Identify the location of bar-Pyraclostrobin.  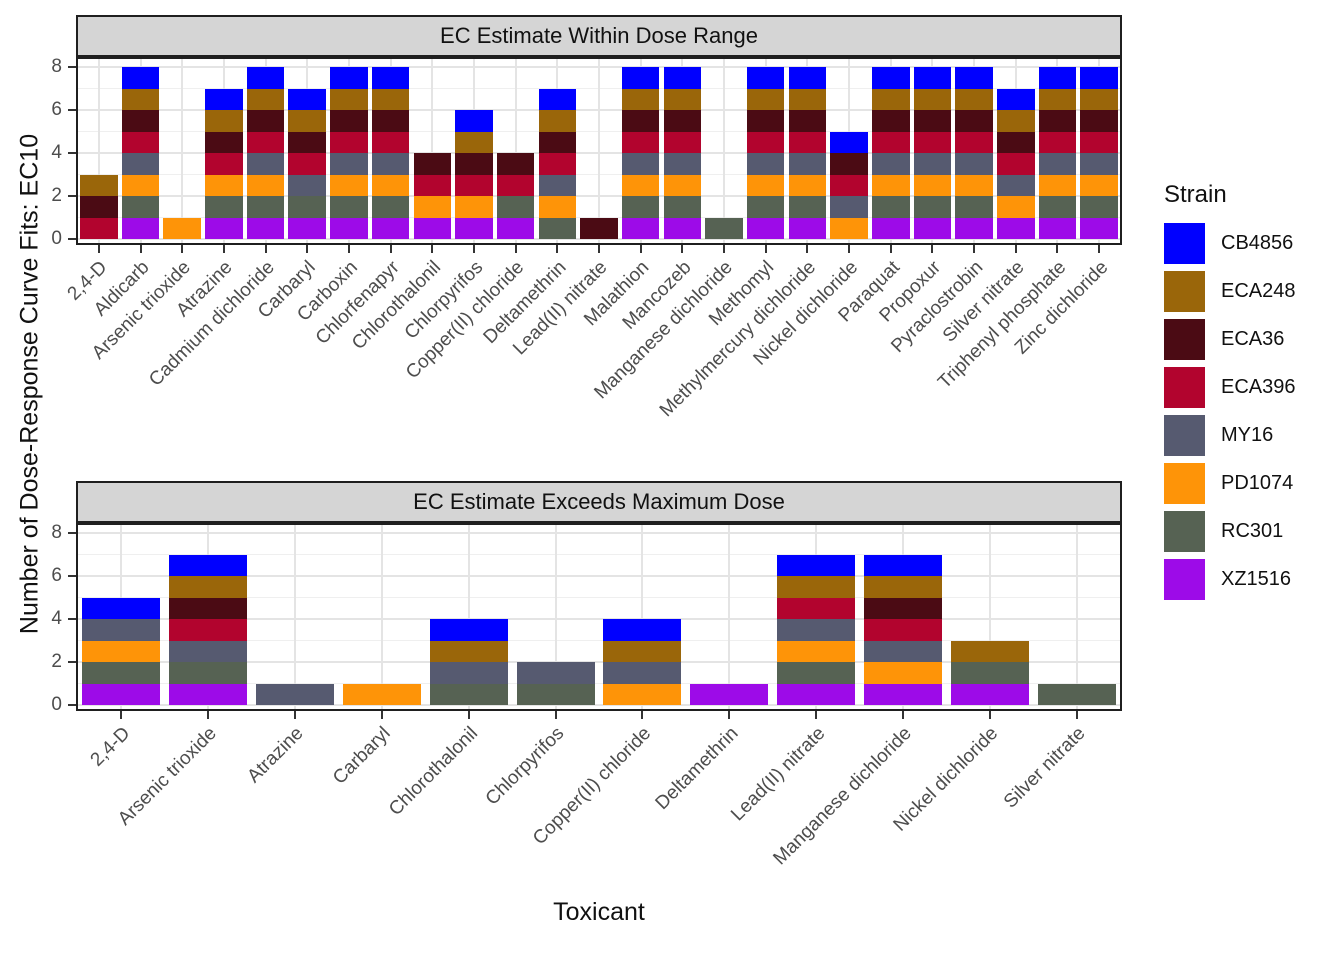
(974, 153).